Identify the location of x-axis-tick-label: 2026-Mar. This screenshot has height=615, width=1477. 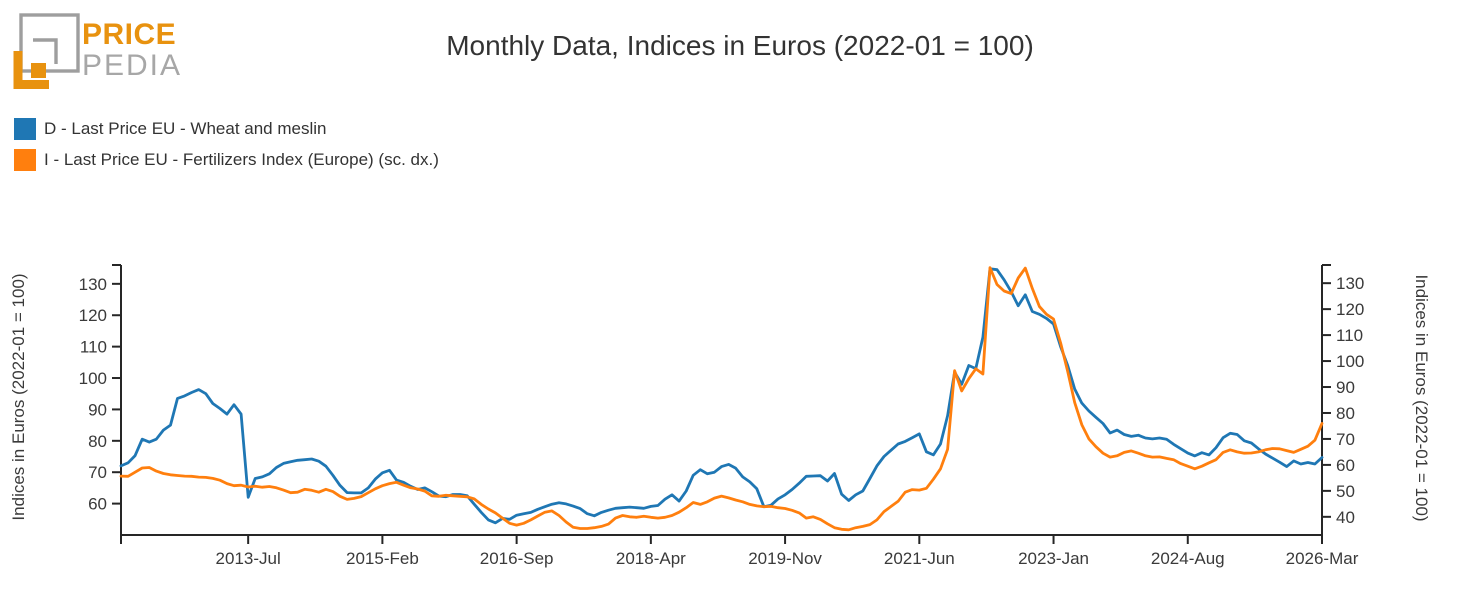
(1322, 558).